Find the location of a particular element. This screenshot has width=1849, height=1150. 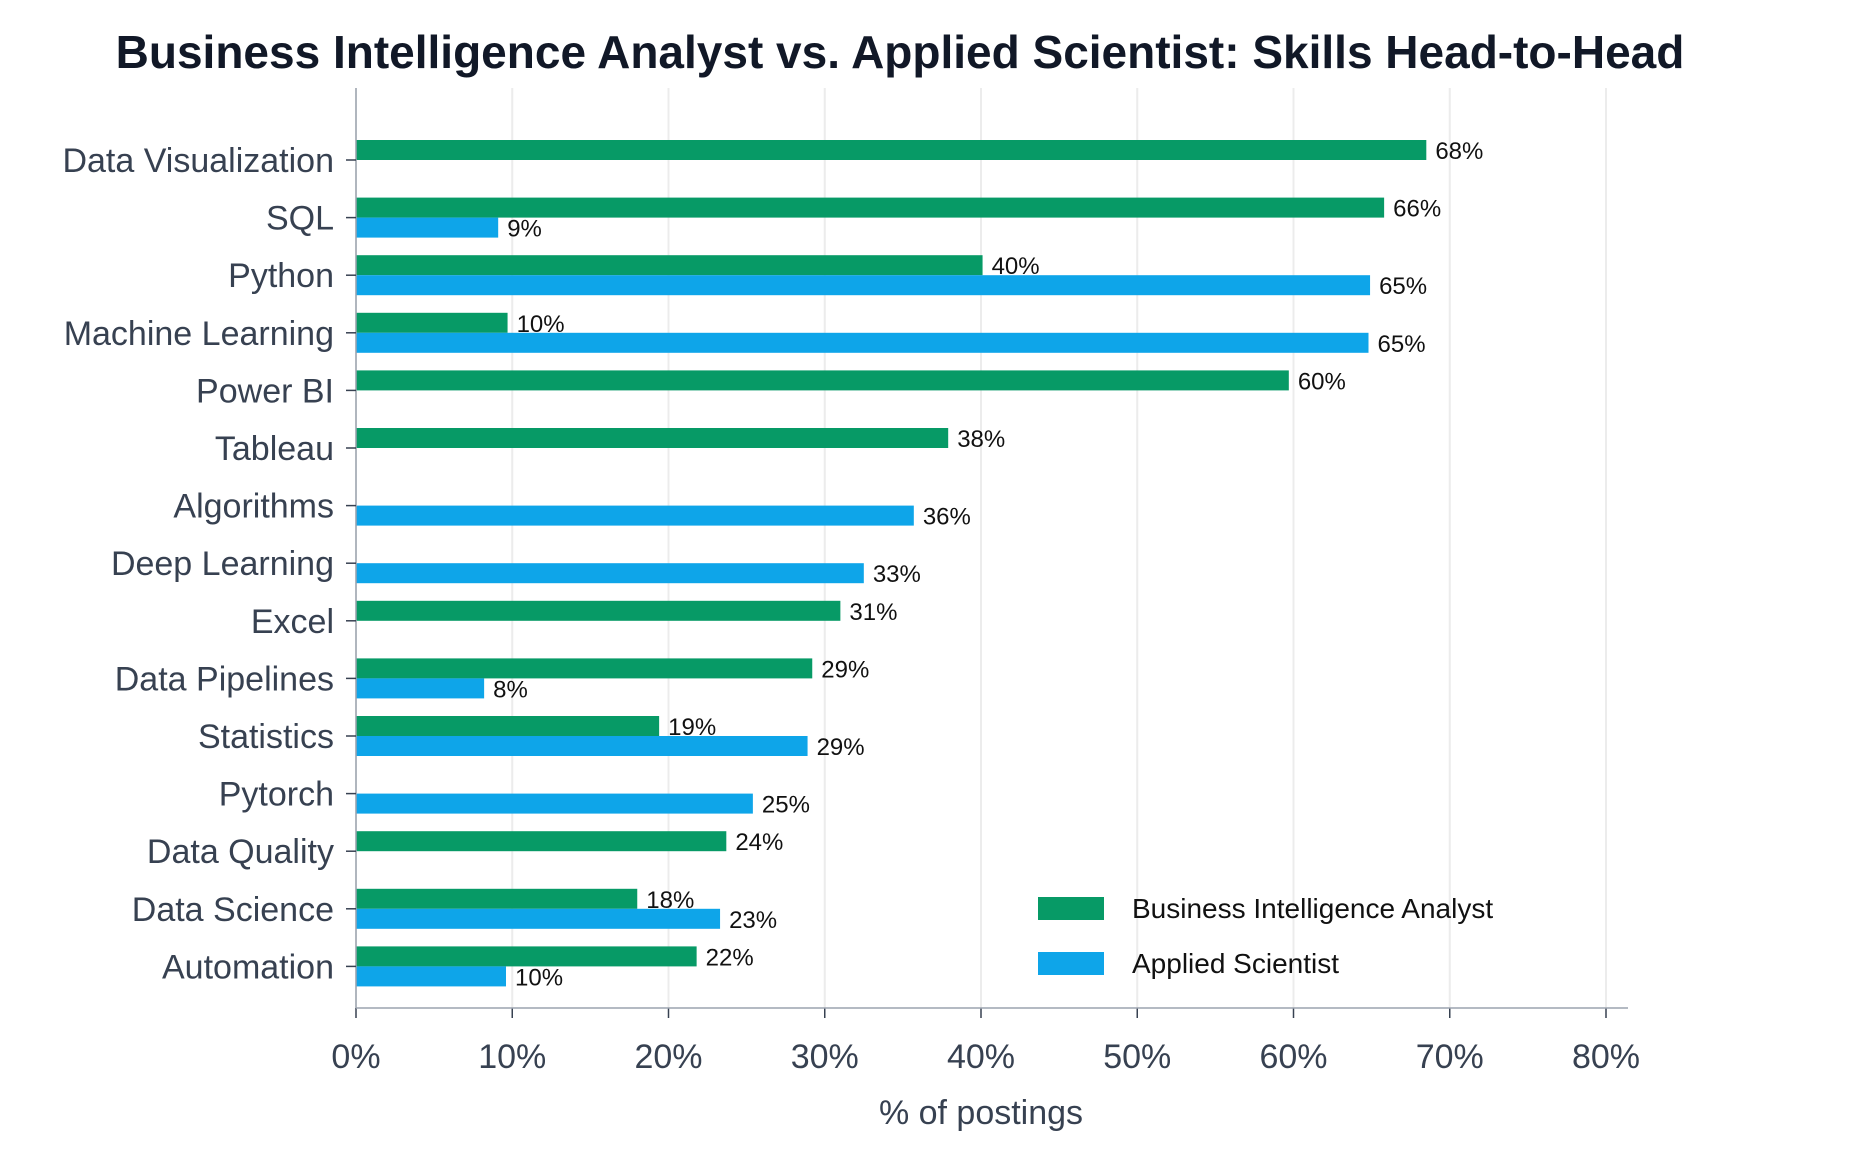

bar-applied-scientist-machine-learning is located at coordinates (862, 342).